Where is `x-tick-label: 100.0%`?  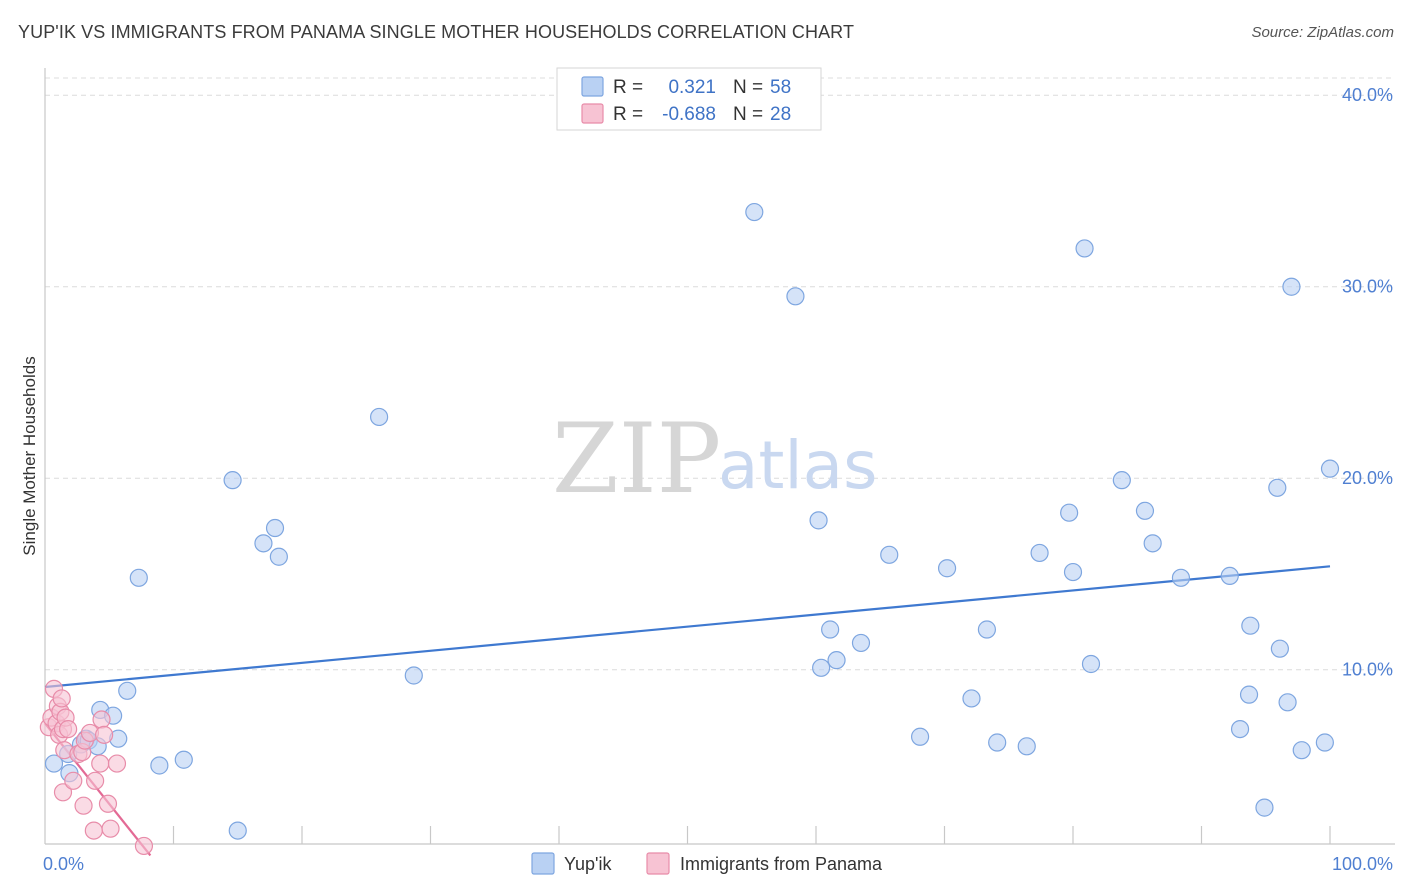
x-tick-label: 100.0% is located at coordinates (1362, 864).